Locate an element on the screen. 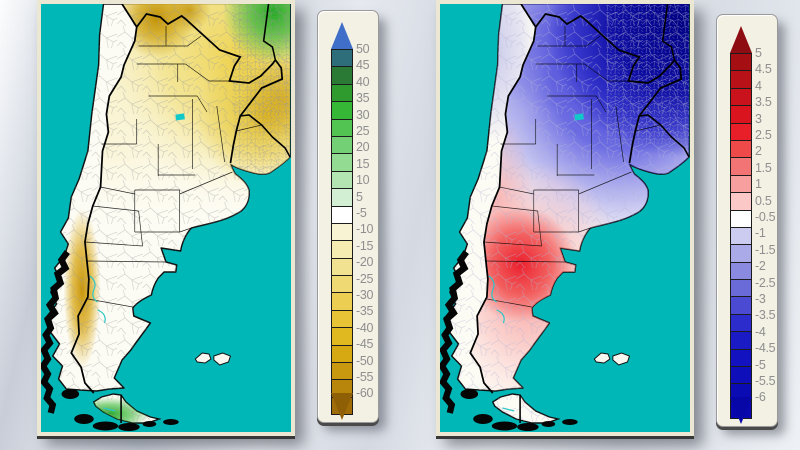 This screenshot has width=800, height=450. colorbar-label: 45 is located at coordinates (363, 65).